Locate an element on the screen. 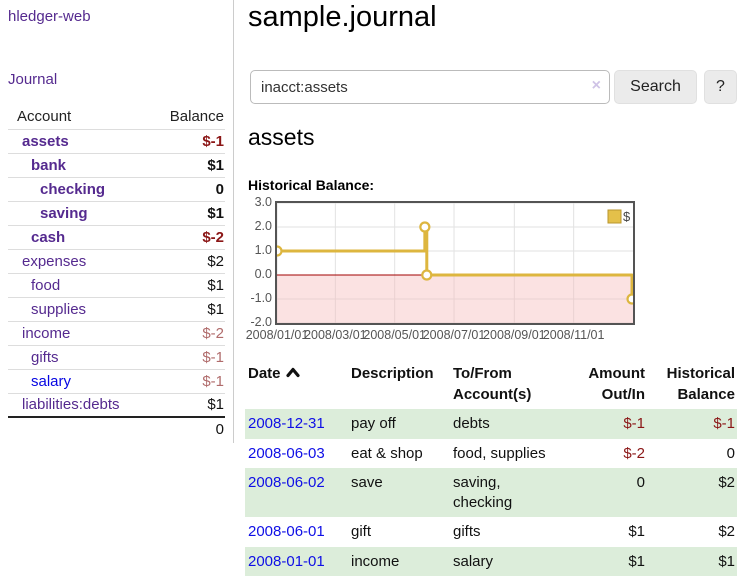  sort-ascending-icon is located at coordinates (292, 372).